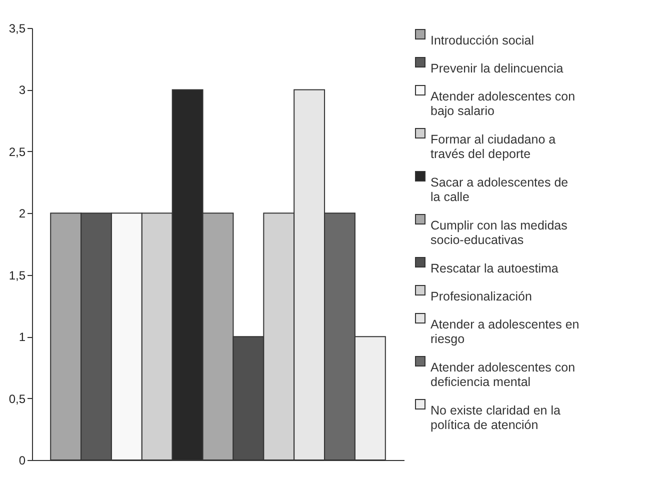  Describe the element at coordinates (499, 189) in the screenshot. I see `legend-label: Sacar a adolescentes de la calle` at that location.